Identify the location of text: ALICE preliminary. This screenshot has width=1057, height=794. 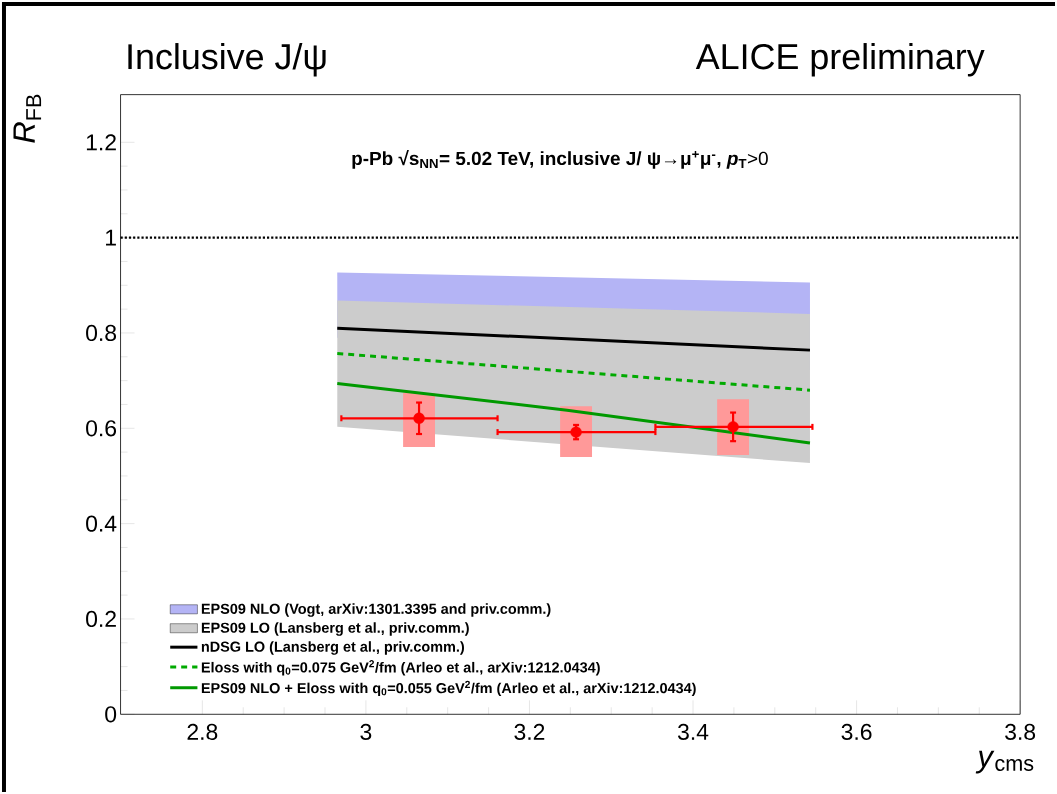
(840, 60).